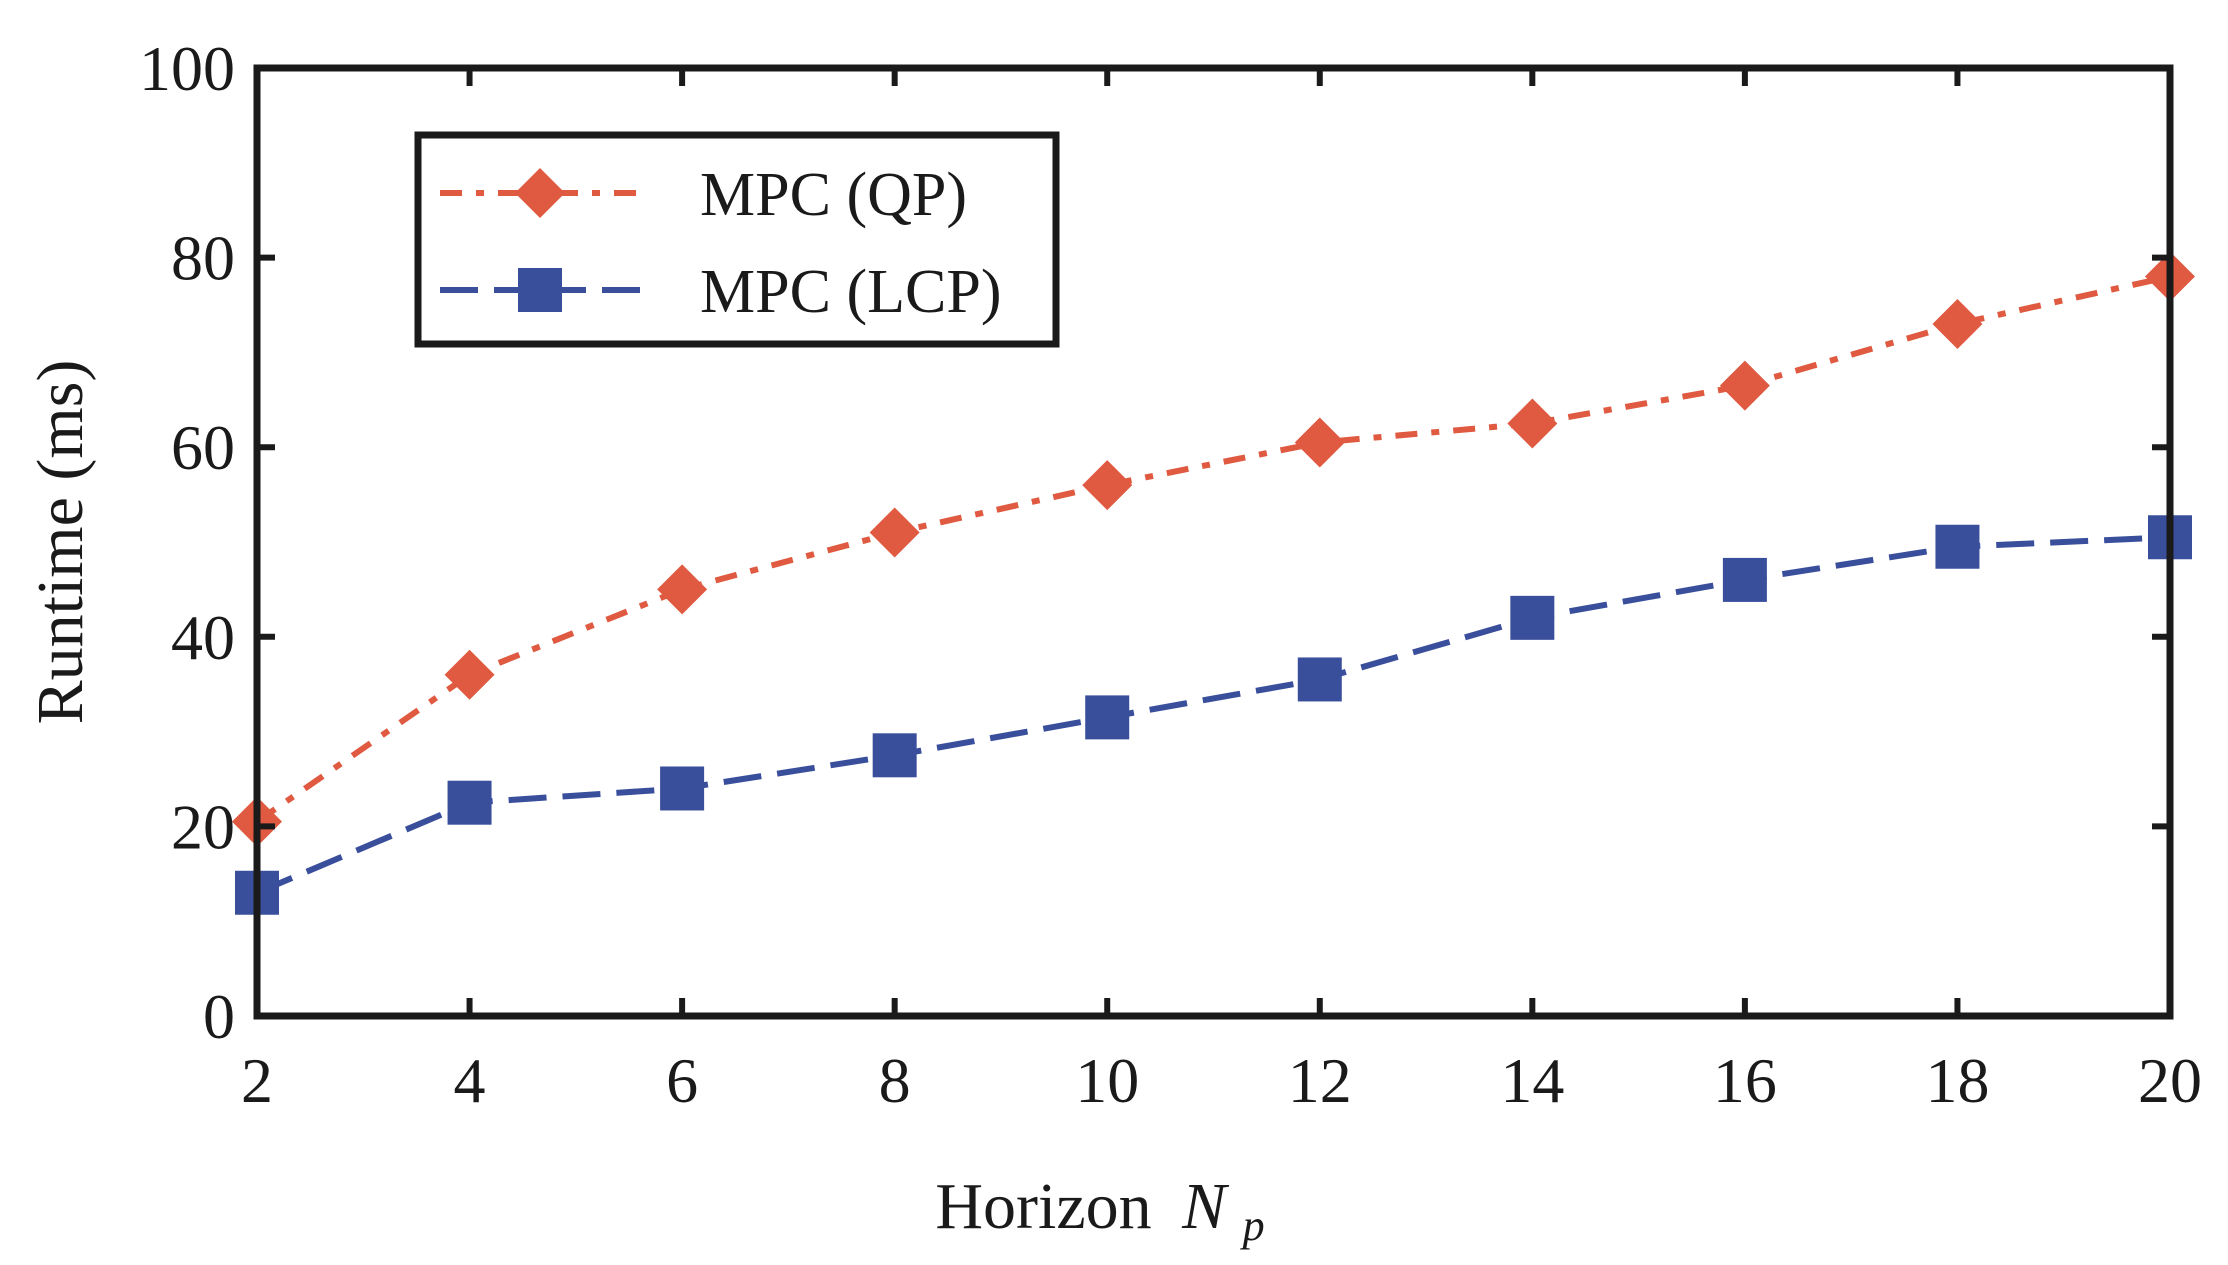 The image size is (2228, 1265). What do you see at coordinates (60, 542) in the screenshot?
I see `y-axis-label: Runtime (ms)` at bounding box center [60, 542].